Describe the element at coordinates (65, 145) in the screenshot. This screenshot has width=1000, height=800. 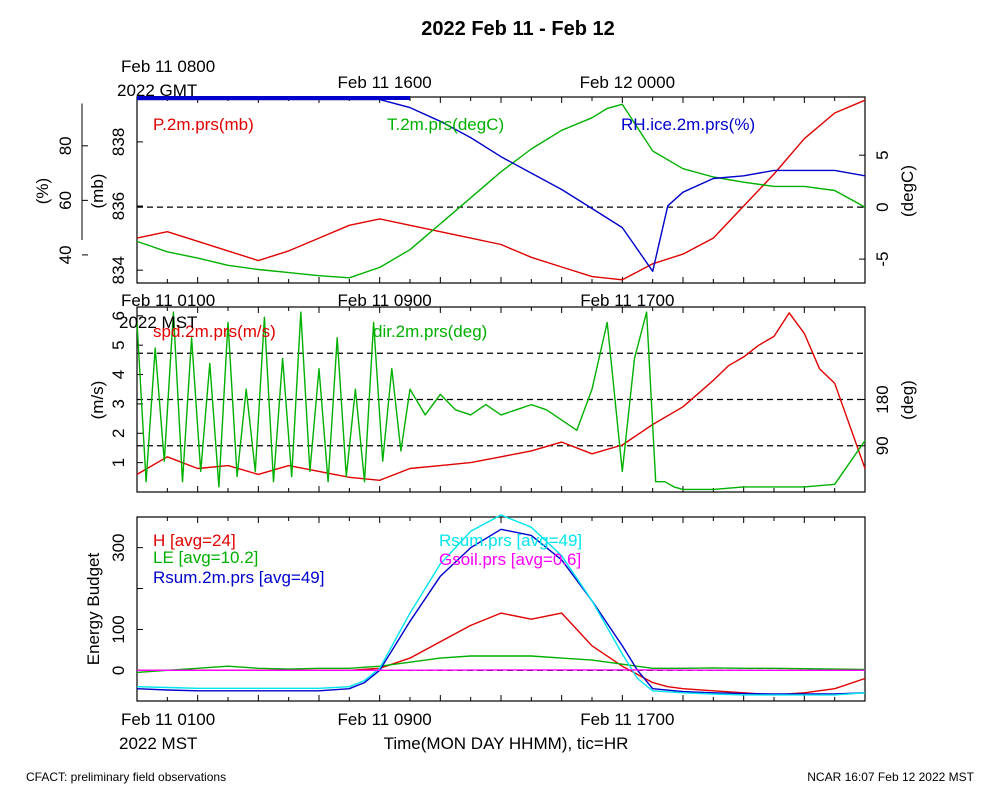
I see `percent-tick-label: 80` at that location.